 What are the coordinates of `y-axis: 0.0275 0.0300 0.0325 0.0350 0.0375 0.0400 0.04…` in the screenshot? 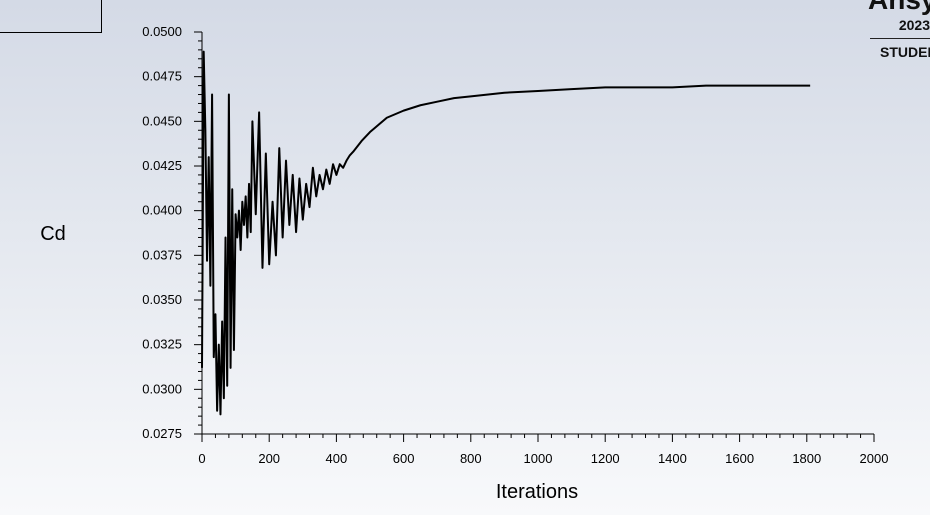 It's located at (172, 232).